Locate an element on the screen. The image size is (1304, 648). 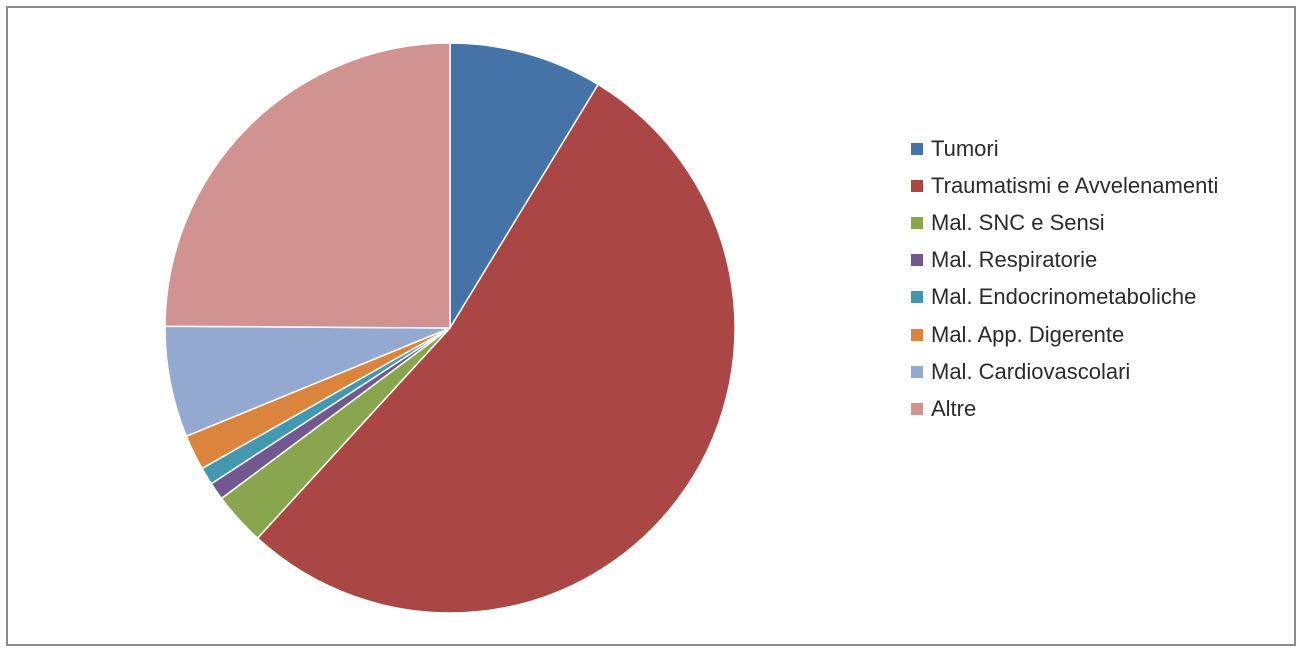
legend-item-1: Traumatismi e Avvelenamenti is located at coordinates (1064, 185).